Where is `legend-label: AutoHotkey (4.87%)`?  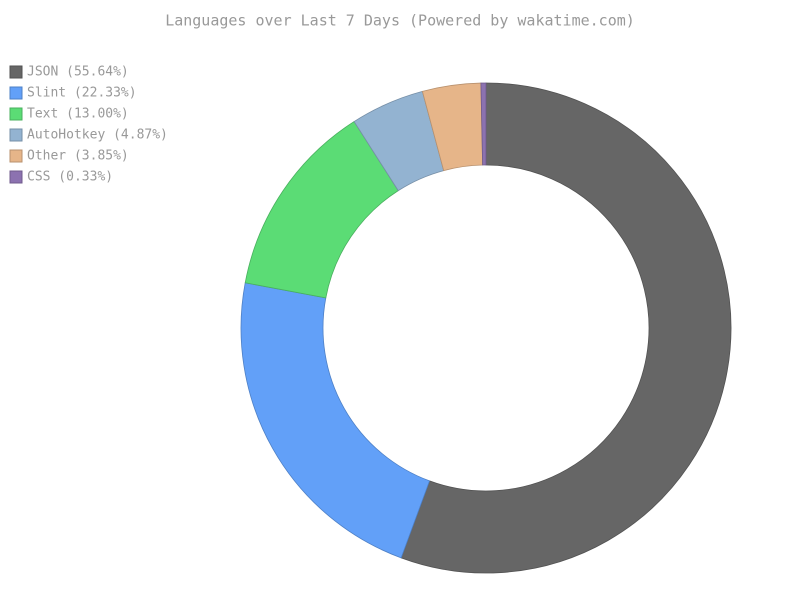 legend-label: AutoHotkey (4.87%) is located at coordinates (97, 135).